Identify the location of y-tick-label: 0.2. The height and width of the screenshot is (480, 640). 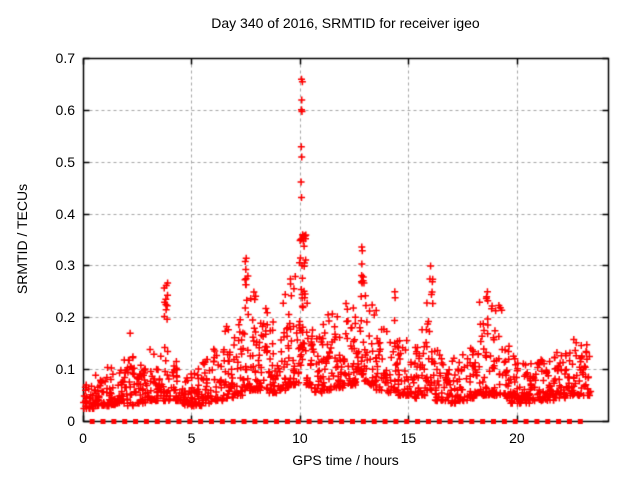
(65, 317).